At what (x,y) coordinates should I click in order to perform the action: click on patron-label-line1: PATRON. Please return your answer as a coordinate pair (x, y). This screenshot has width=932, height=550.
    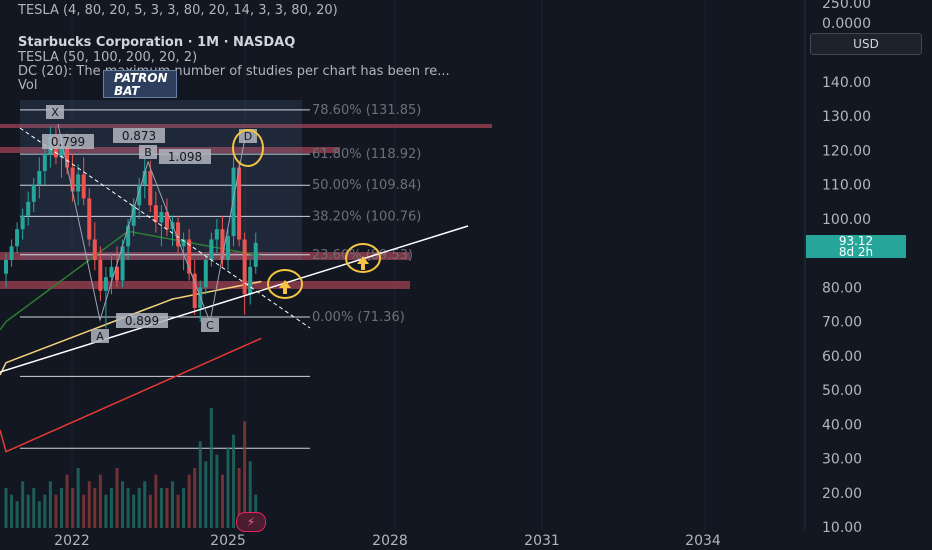
    Looking at the image, I should click on (141, 78).